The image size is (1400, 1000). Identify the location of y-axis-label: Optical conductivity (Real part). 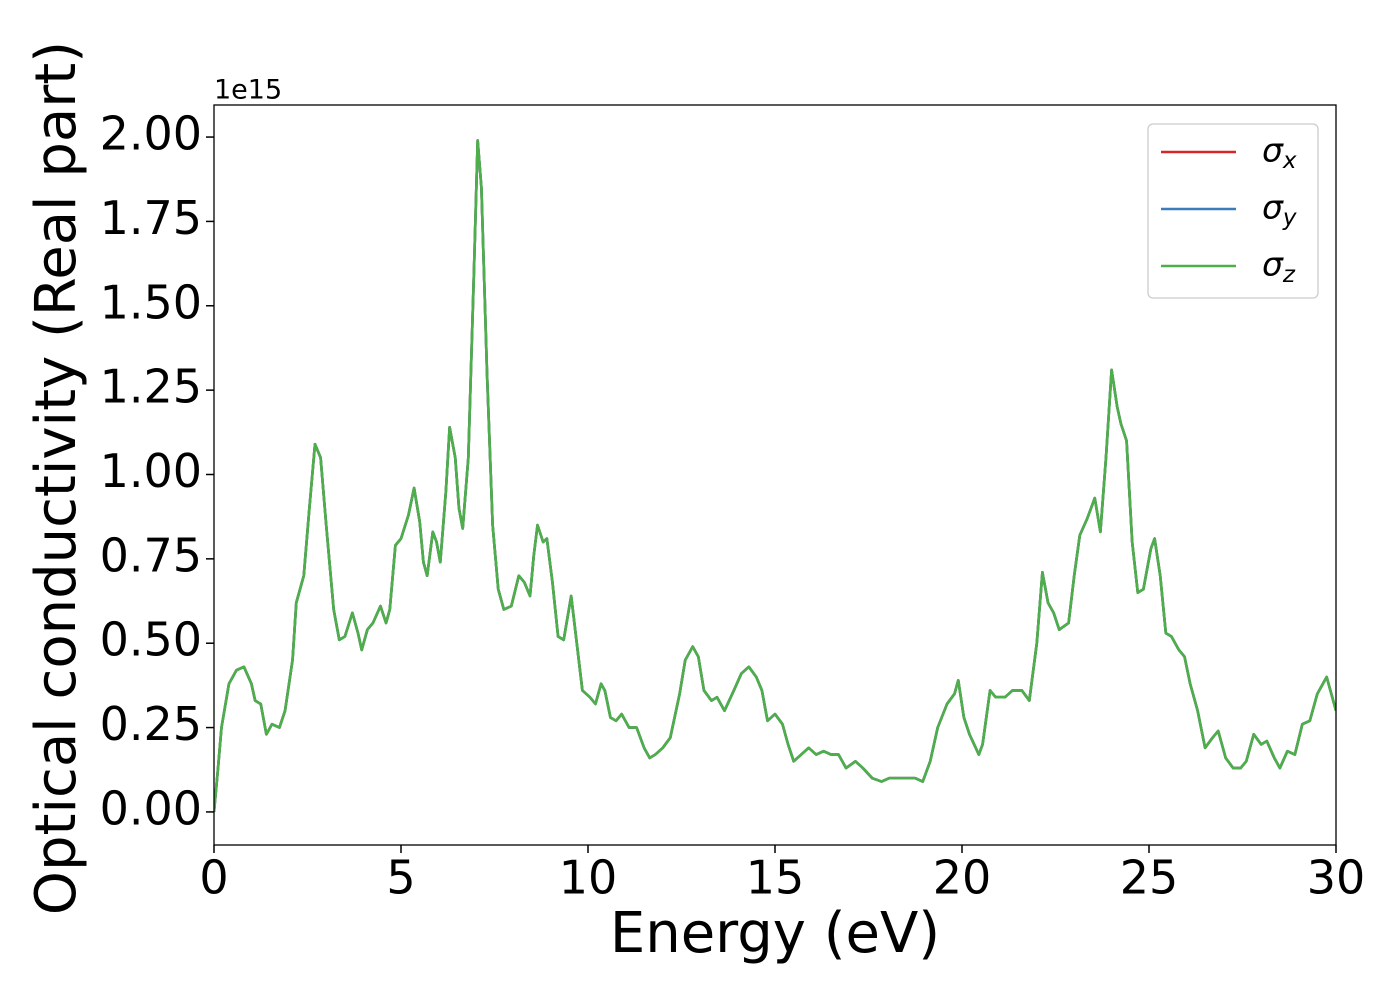
(56, 478).